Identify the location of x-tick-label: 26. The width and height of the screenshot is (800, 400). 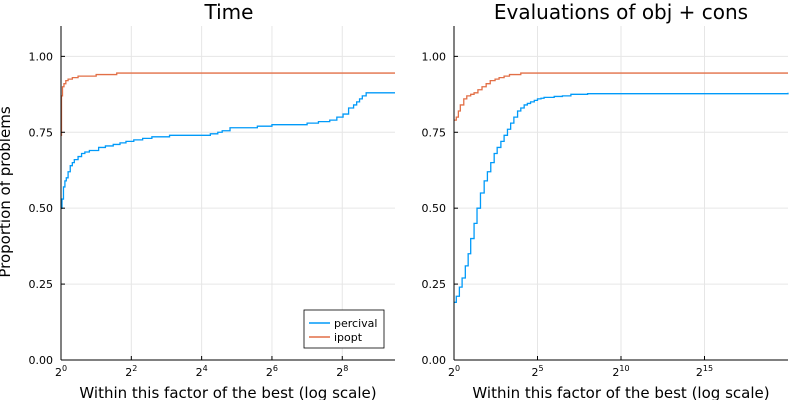
(272, 371).